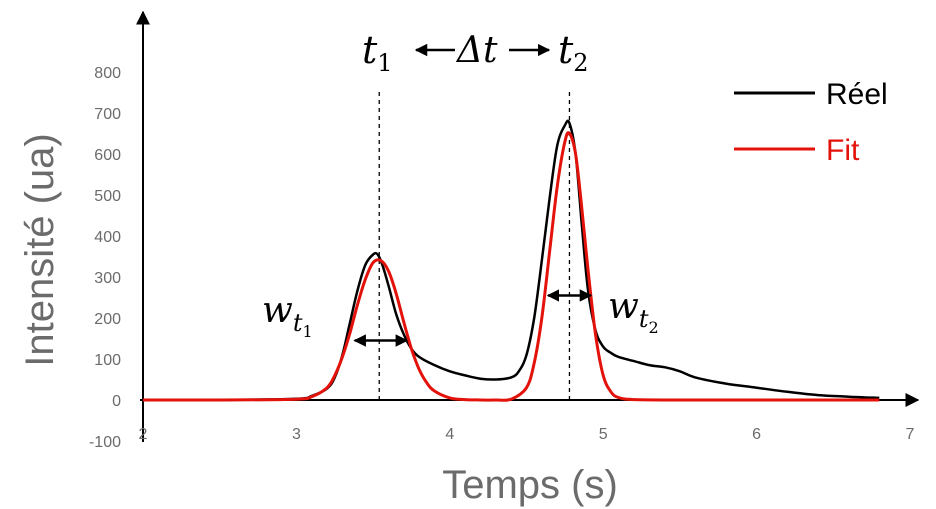 This screenshot has width=936, height=509. Describe the element at coordinates (287, 315) in the screenshot. I see `w-t1-annotation: wt1` at that location.